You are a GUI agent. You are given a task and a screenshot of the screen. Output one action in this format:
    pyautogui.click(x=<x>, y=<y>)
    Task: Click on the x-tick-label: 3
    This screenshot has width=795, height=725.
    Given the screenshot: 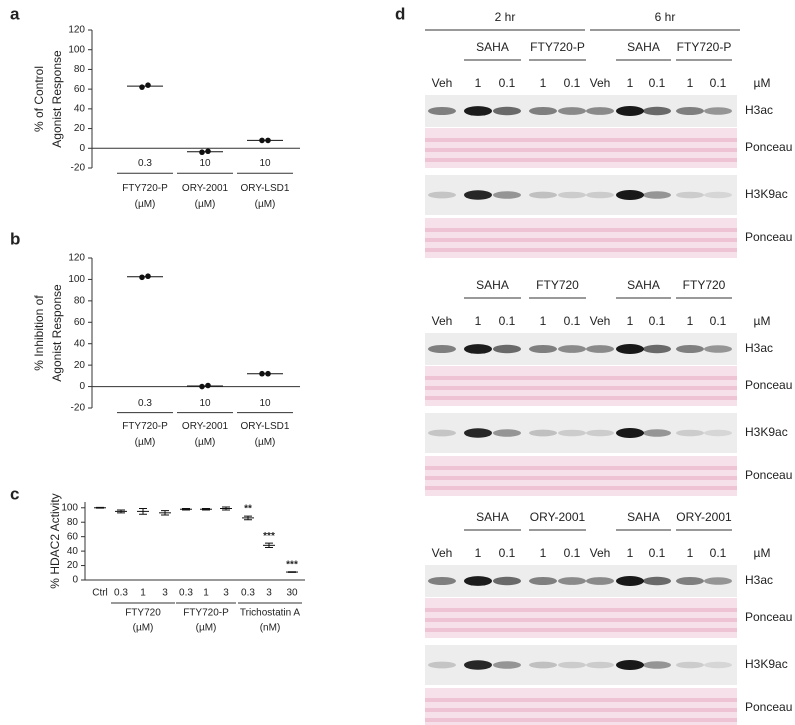 What is the action you would take?
    pyautogui.click(x=226, y=593)
    